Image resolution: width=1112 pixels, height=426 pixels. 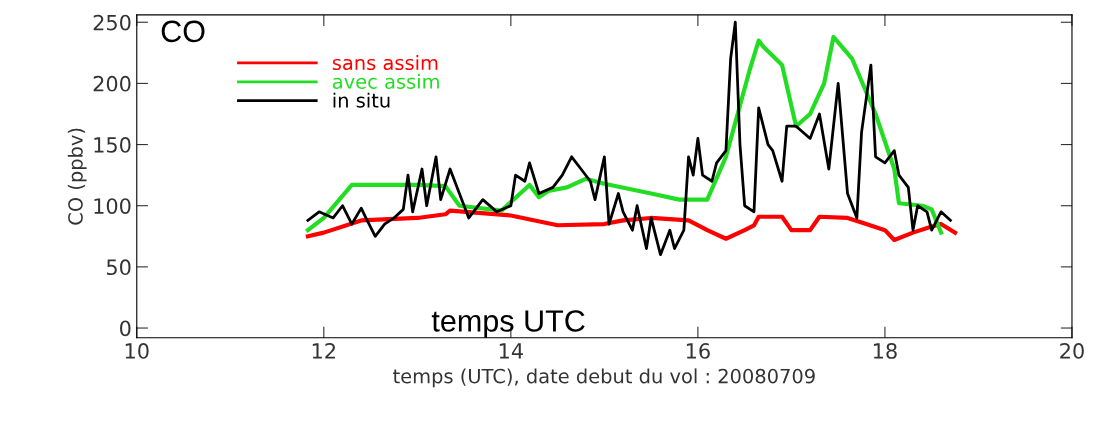 What do you see at coordinates (361, 100) in the screenshot?
I see `legend-label: in situ` at bounding box center [361, 100].